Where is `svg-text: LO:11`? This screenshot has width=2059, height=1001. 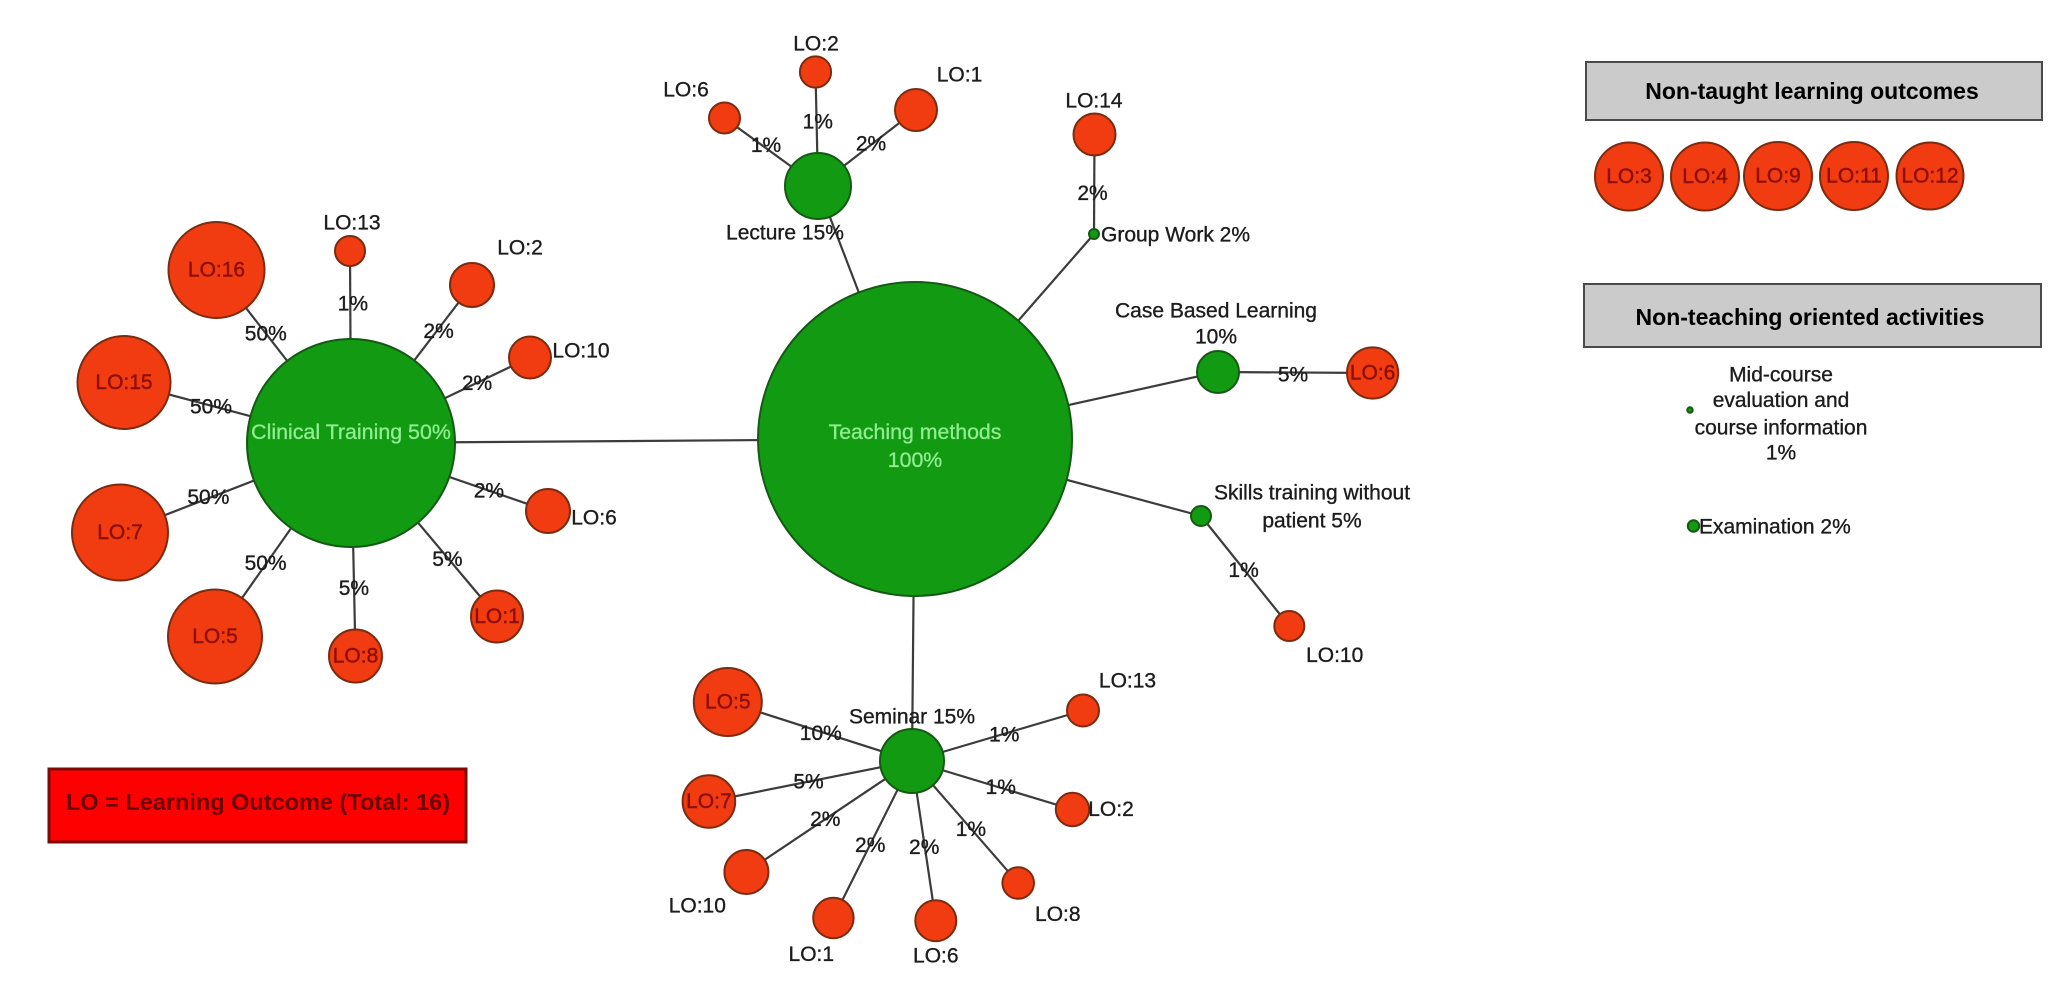
svg-text: LO:11 is located at coordinates (1854, 176).